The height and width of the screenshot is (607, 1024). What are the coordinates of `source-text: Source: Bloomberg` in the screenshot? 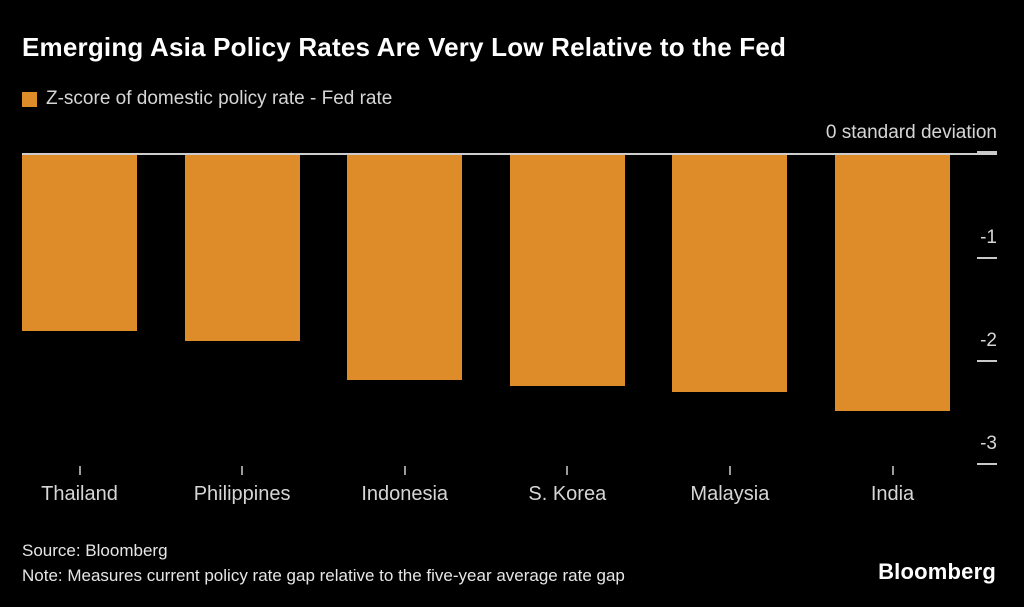 It's located at (95, 550).